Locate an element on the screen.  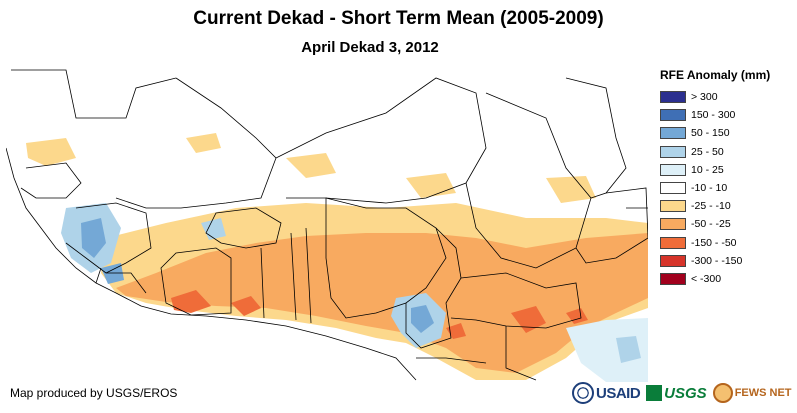
anomaly-wet-central is located at coordinates (213, 229).